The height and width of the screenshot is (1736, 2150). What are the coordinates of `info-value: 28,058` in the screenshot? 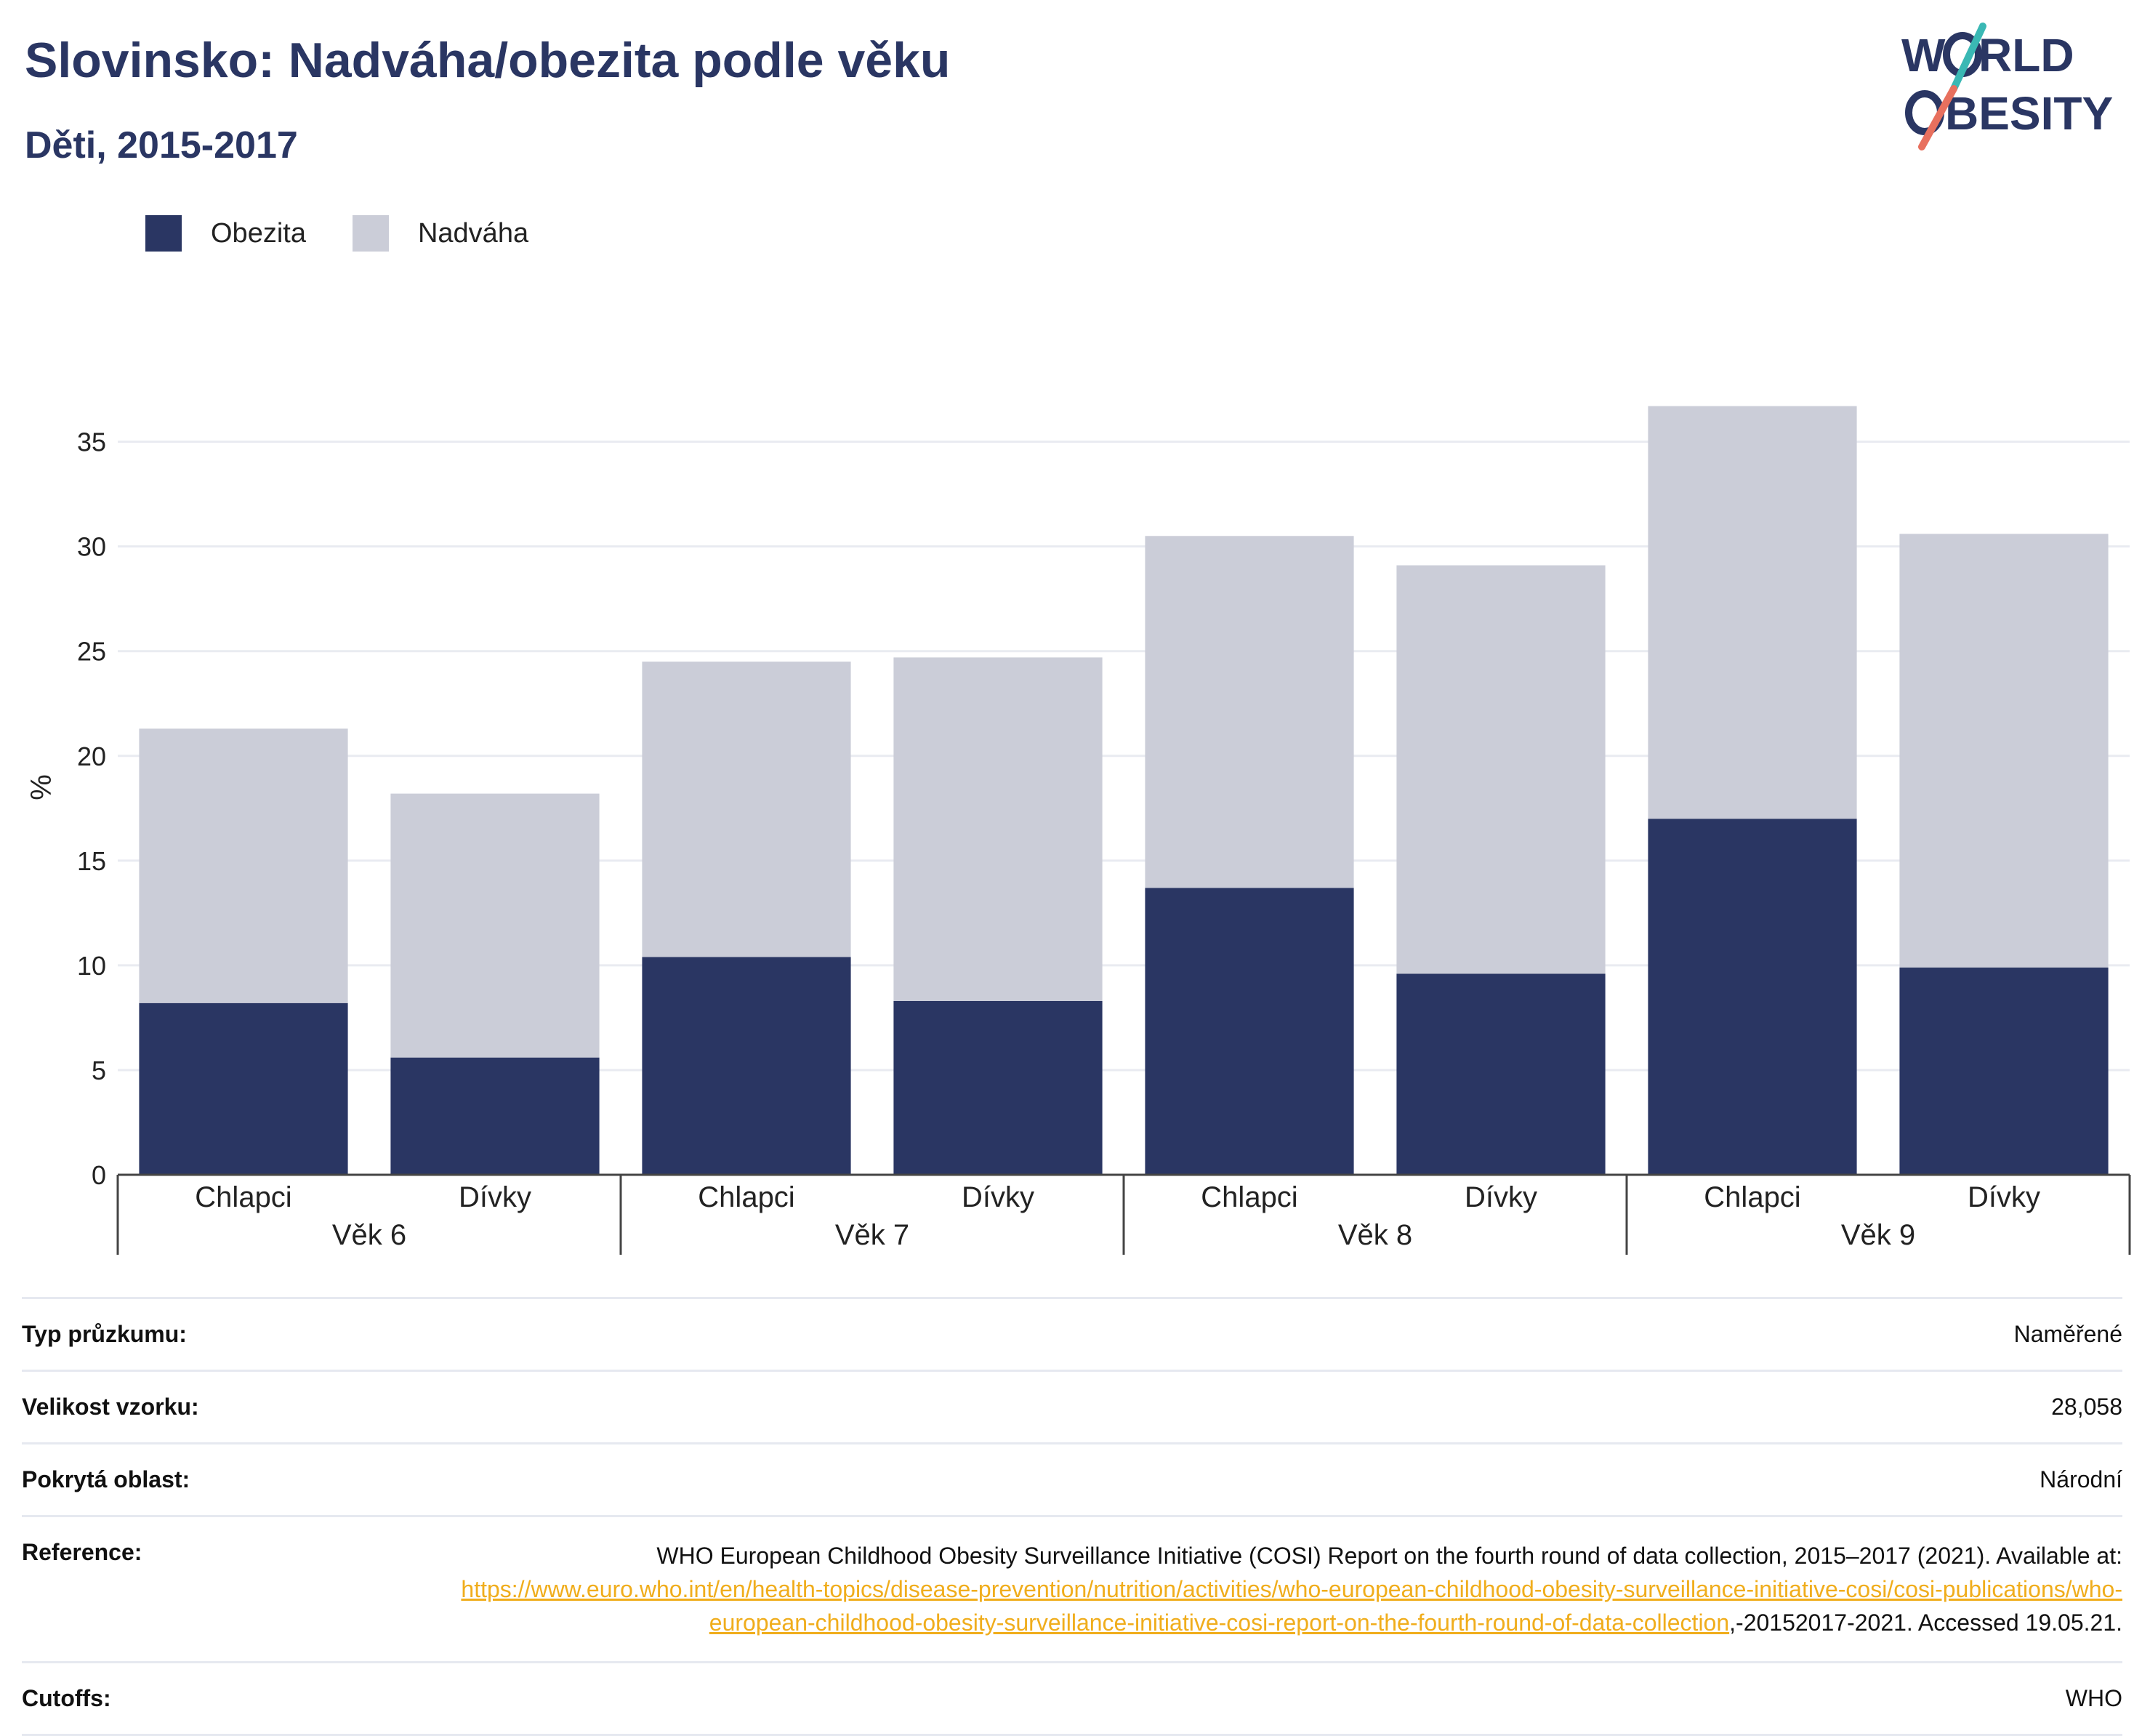 It's located at (2086, 1407).